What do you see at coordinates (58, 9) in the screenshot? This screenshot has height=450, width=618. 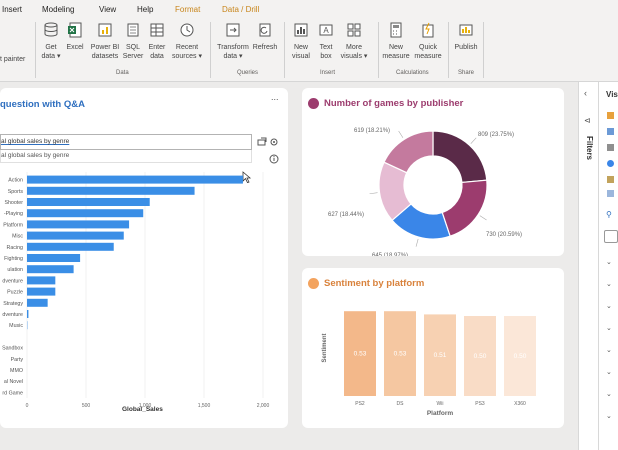 I see `tab-modeling: Modeling` at bounding box center [58, 9].